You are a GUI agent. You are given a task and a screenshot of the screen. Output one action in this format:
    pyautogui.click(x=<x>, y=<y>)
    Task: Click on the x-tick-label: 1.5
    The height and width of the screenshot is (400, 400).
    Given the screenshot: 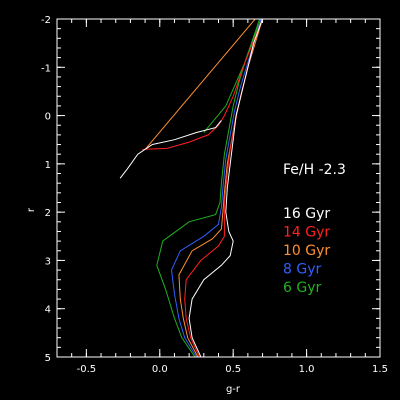 What is the action you would take?
    pyautogui.click(x=380, y=369)
    